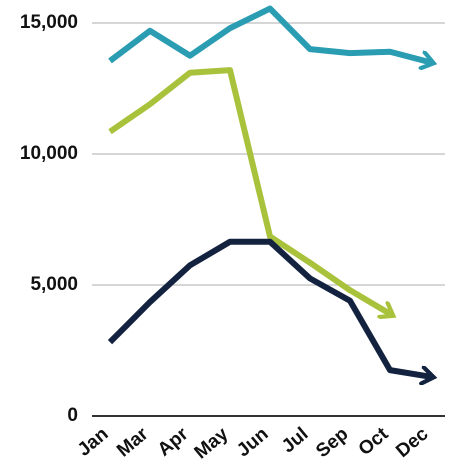 The height and width of the screenshot is (464, 460). Describe the element at coordinates (412, 442) in the screenshot. I see `x-tick-label: Dec` at that location.